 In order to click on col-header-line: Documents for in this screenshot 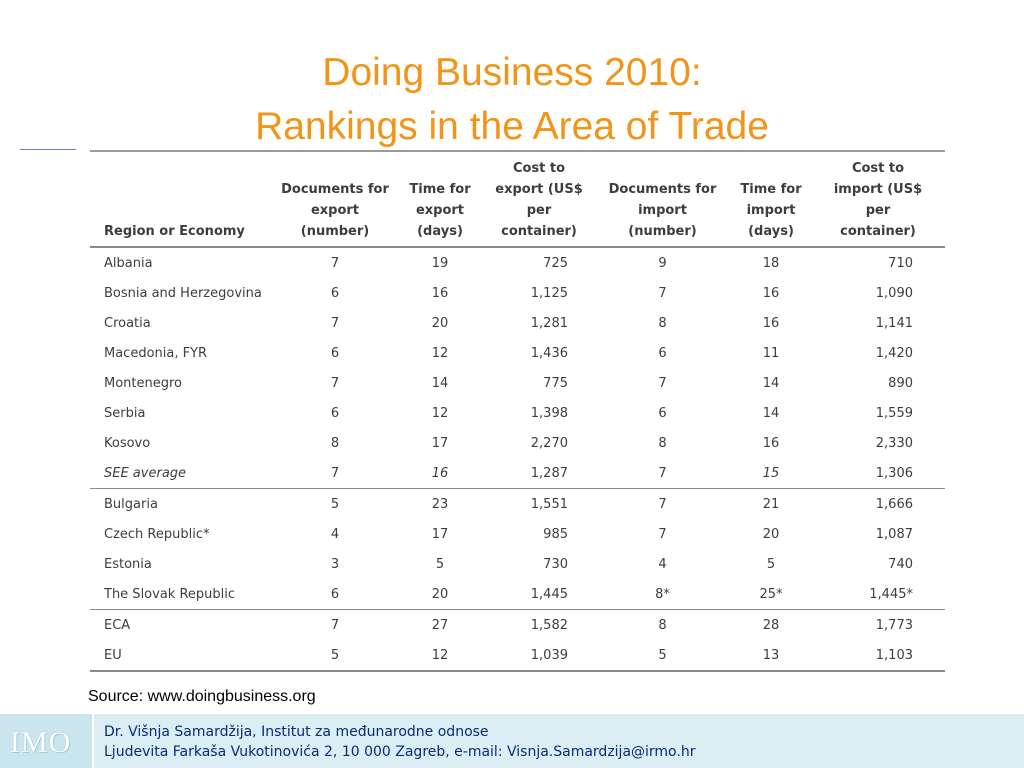, I will do `click(335, 189)`.